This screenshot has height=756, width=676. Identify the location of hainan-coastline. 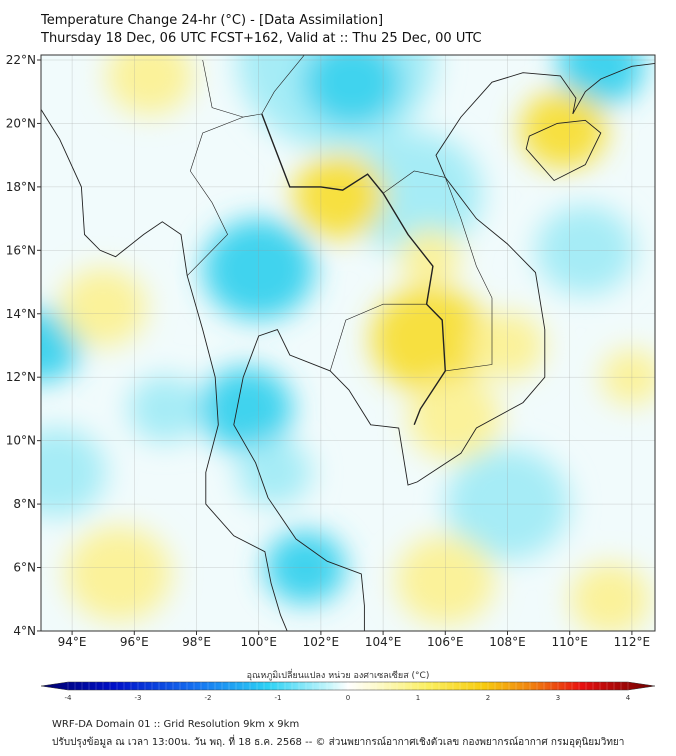
(563, 150).